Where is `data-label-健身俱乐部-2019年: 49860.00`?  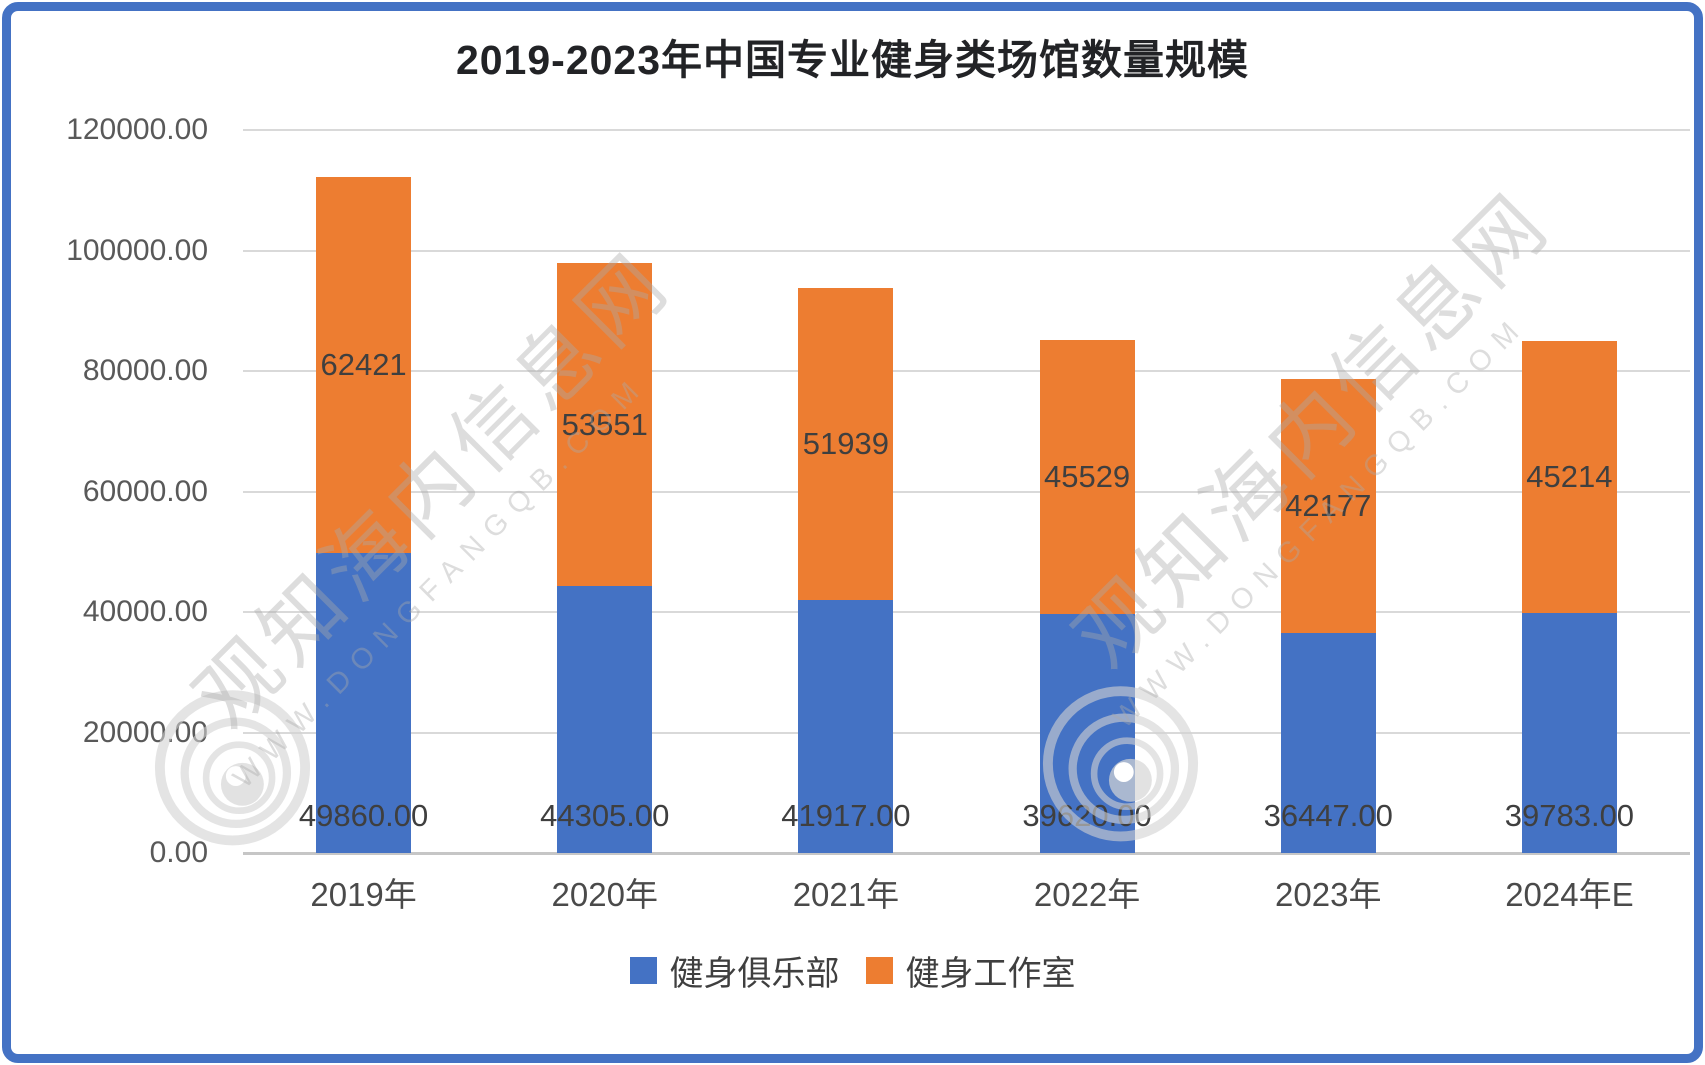
data-label-健身俱乐部-2019年: 49860.00 is located at coordinates (363, 815).